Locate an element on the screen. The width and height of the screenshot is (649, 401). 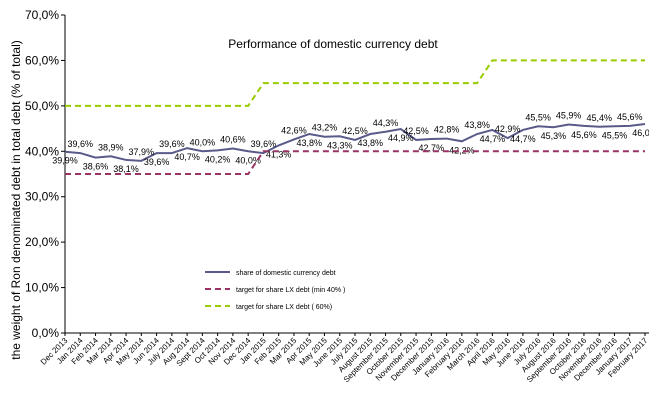
y-tick-label: 50,0% is located at coordinates (42, 106).